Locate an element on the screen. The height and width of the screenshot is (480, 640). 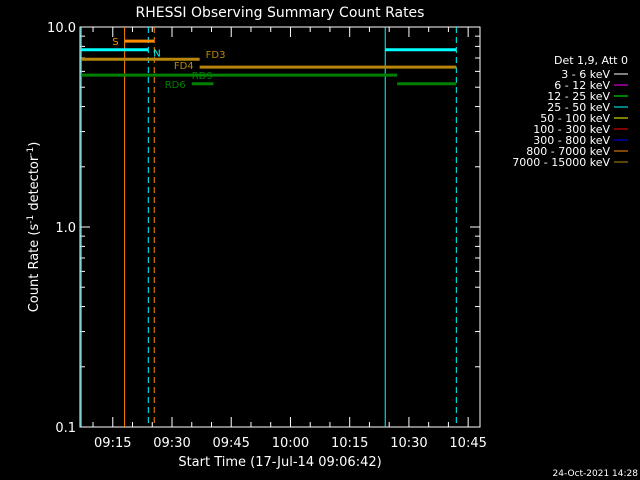
legend-entry-label: 800 - 7000 keV is located at coordinates (568, 151).